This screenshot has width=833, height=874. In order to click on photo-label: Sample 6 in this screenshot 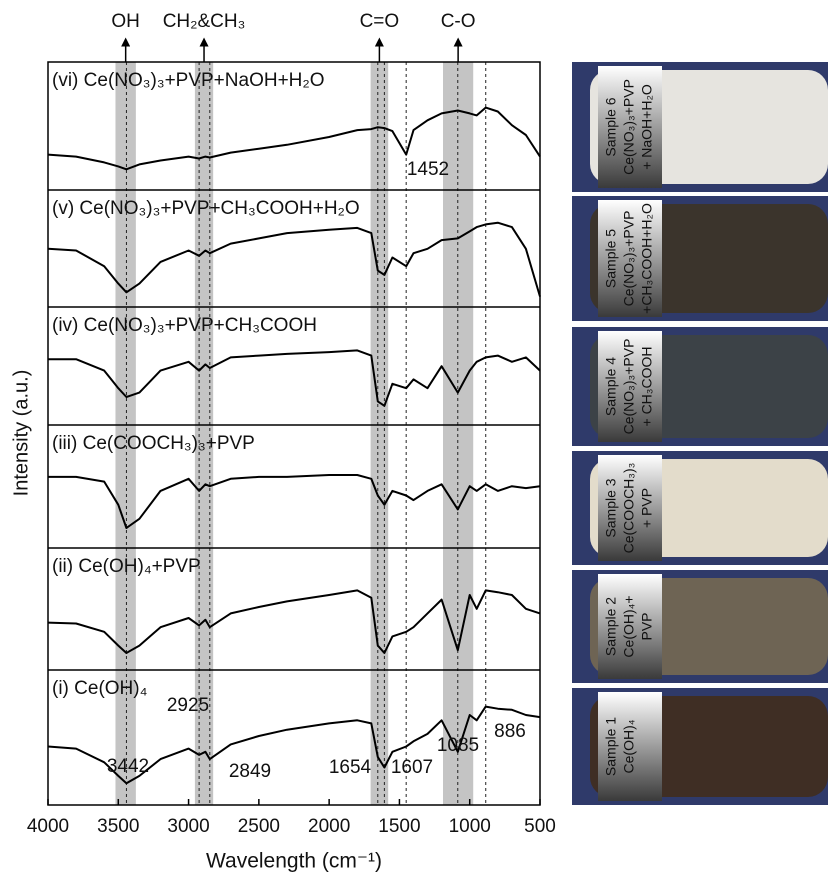, I will do `click(611, 126)`.